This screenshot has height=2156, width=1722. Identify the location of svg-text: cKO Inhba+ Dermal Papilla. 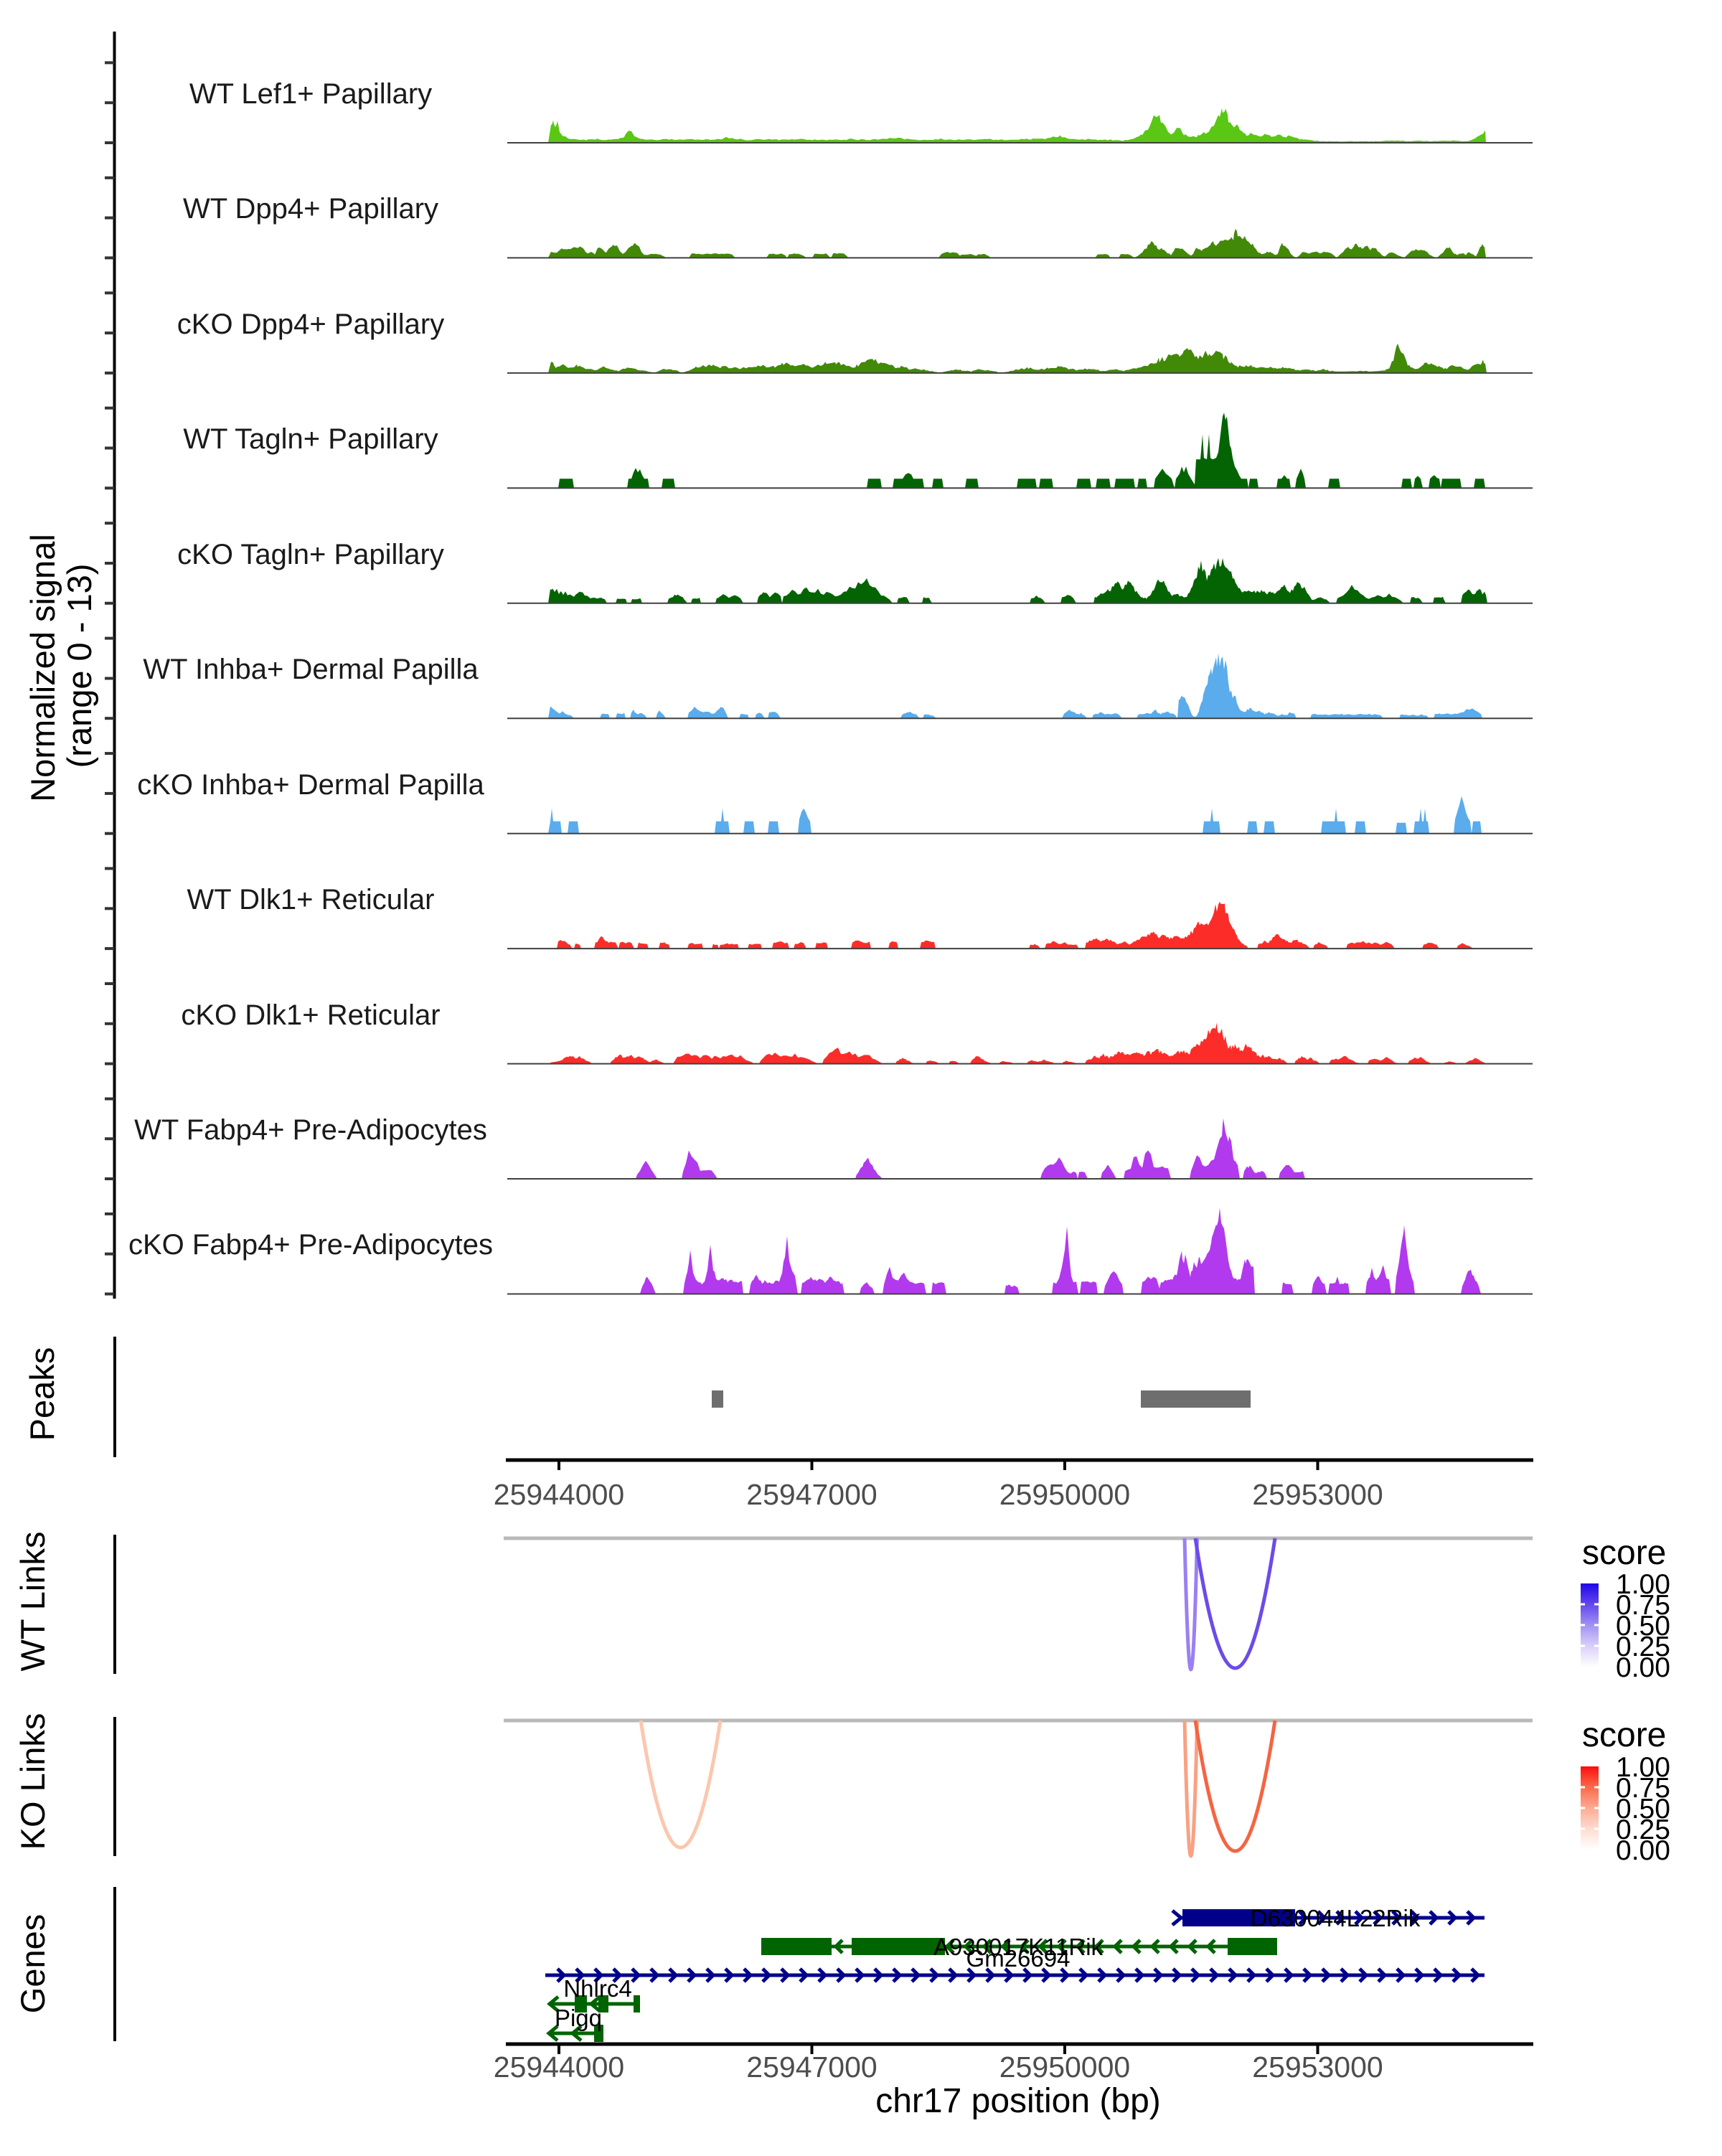
(311, 785).